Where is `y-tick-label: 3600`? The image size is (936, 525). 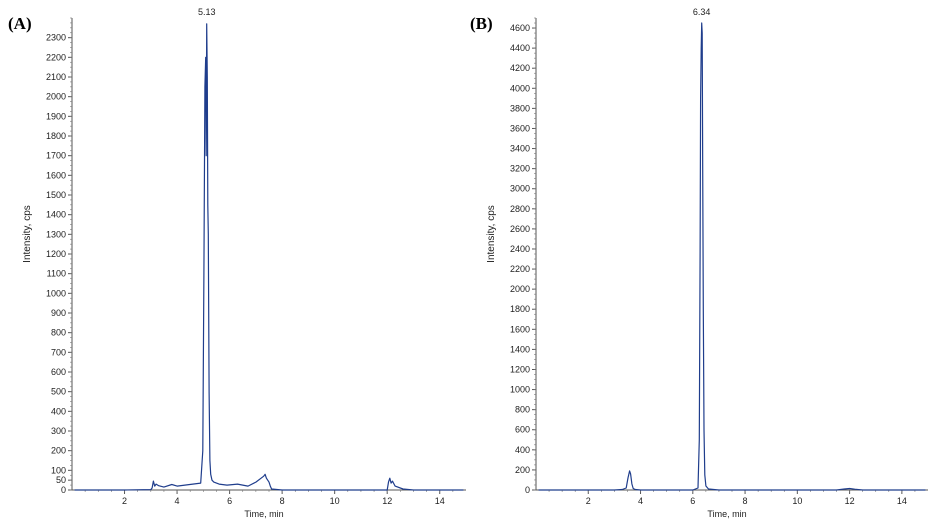
y-tick-label: 3600 is located at coordinates (520, 128).